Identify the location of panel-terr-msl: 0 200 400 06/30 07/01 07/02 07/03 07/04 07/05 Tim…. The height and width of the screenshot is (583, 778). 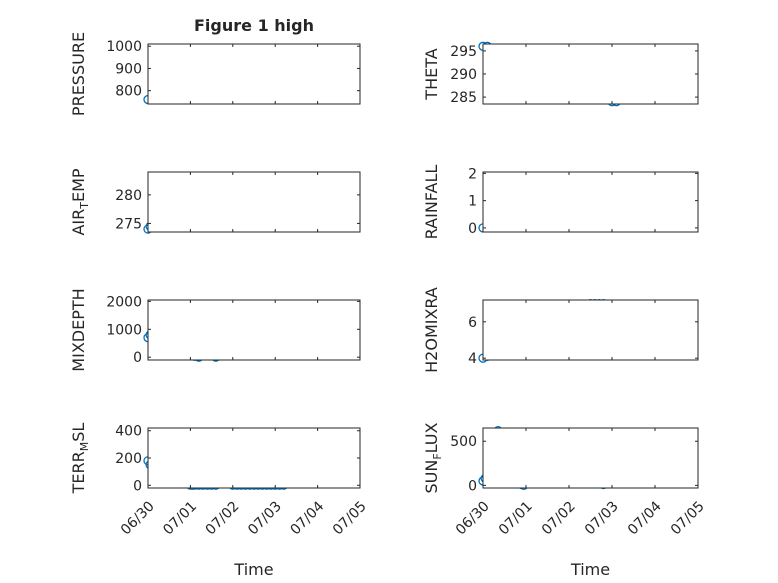
(219, 501).